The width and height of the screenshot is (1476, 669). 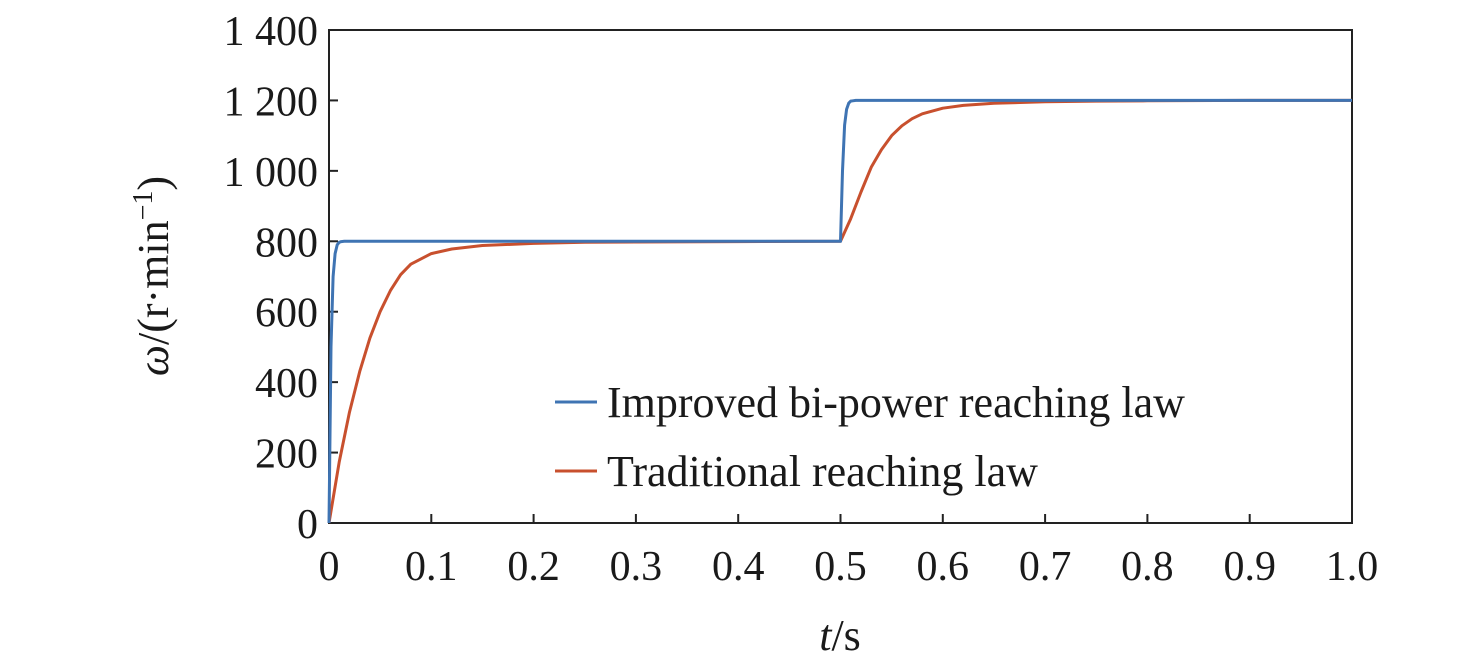 I want to click on y-tick-label: 1 000, so click(x=271, y=173).